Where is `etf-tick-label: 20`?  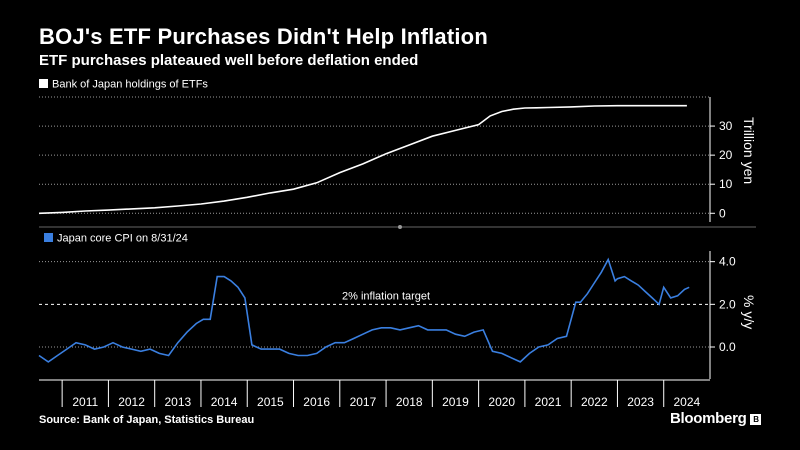 etf-tick-label: 20 is located at coordinates (726, 155).